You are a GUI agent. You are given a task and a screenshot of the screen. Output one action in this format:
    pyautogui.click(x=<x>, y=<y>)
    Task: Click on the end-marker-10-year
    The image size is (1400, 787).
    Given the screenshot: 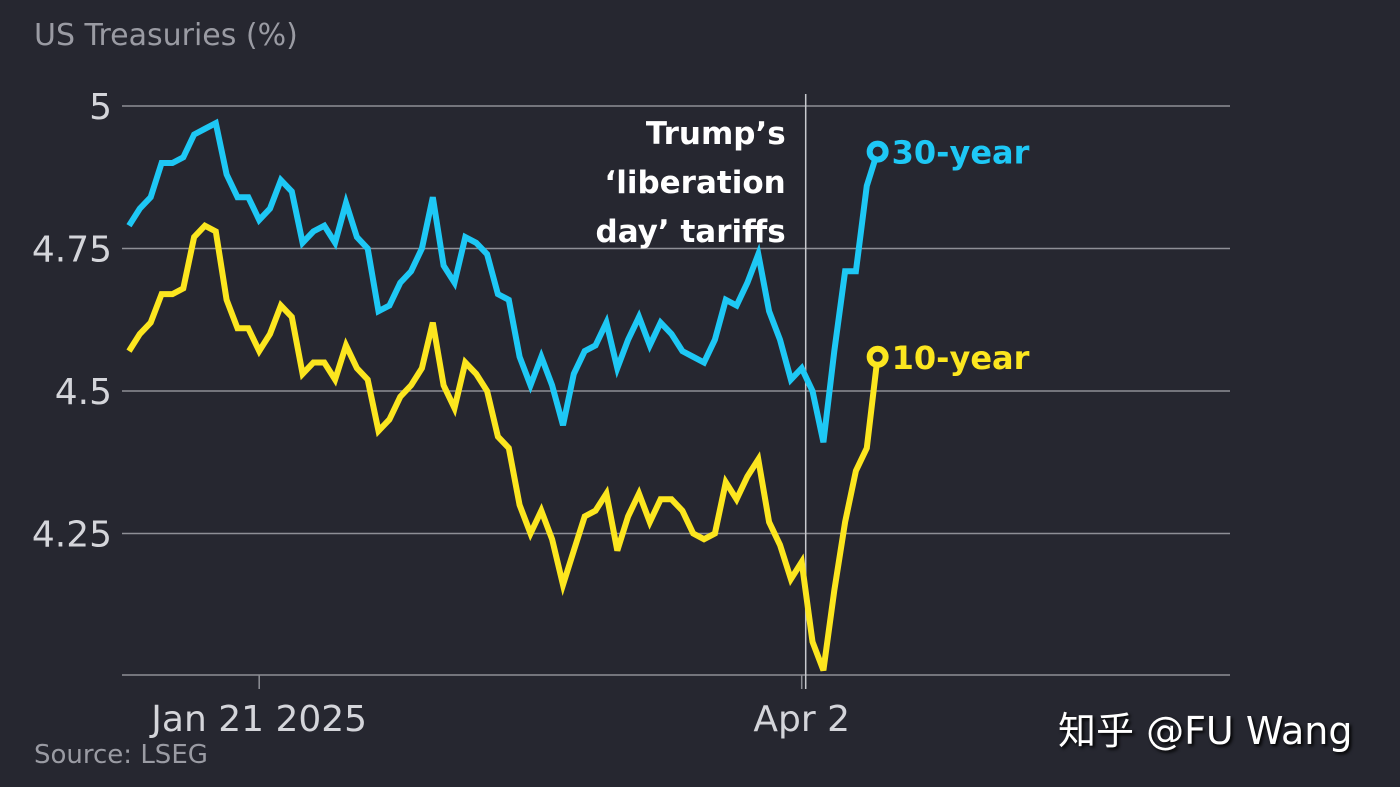 What is the action you would take?
    pyautogui.click(x=877, y=356)
    